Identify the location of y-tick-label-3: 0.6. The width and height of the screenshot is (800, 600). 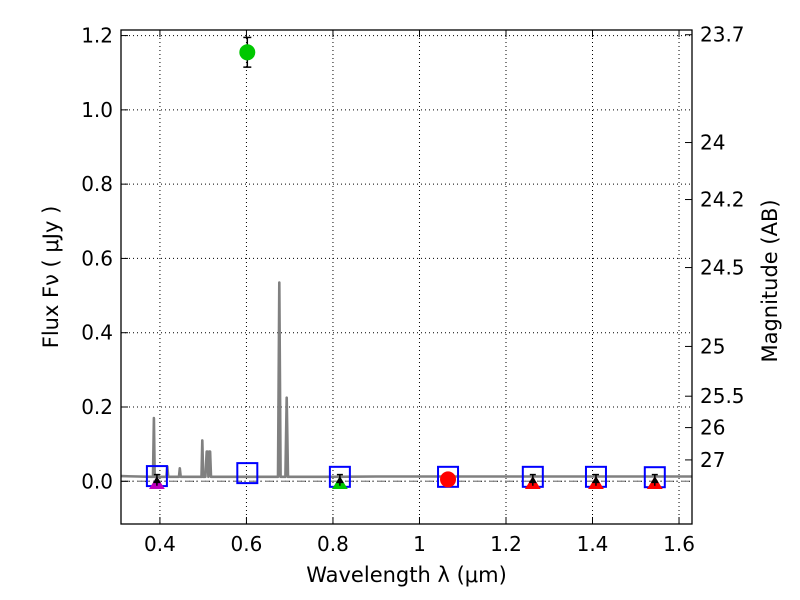
(97, 258).